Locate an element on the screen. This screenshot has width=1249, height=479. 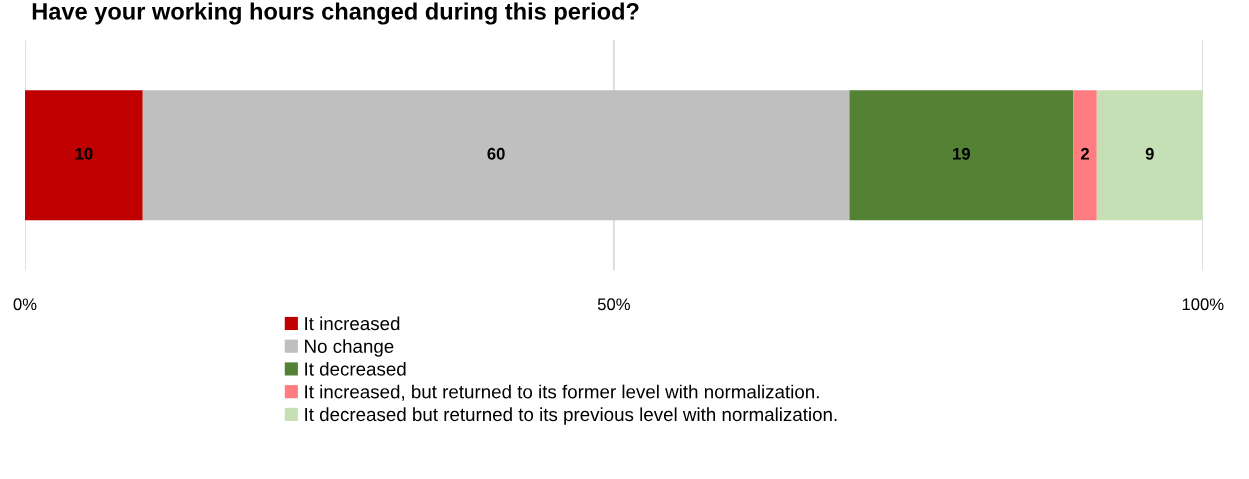
data-label: 9 is located at coordinates (1149, 153).